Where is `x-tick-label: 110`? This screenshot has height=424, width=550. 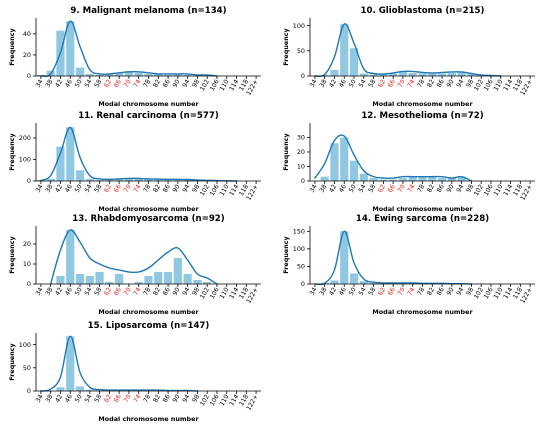 x-tick-label: 110 is located at coordinates (225, 85).